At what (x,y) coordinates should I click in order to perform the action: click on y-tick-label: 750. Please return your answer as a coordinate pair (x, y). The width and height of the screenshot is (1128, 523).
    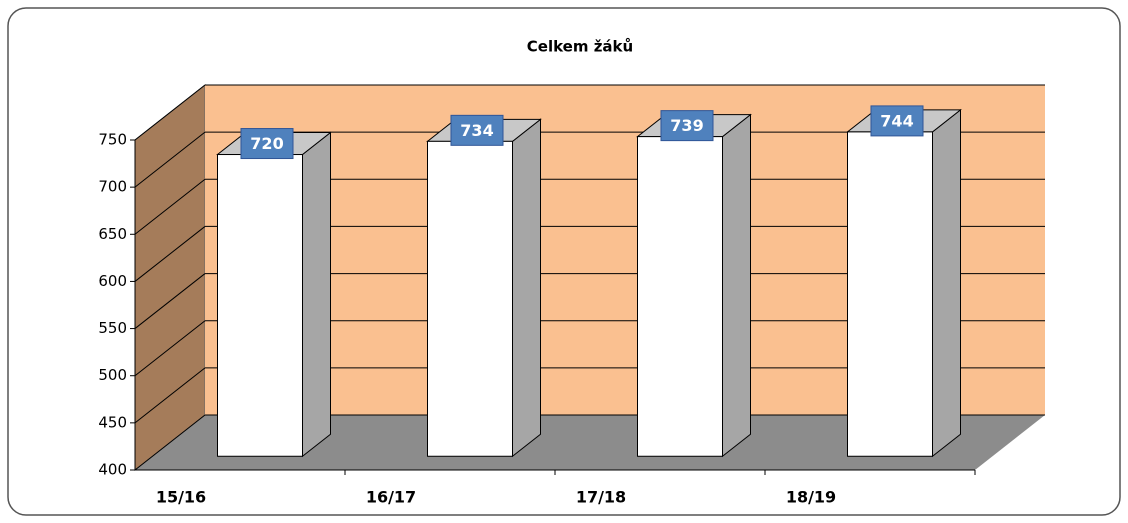
    Looking at the image, I should click on (112, 140).